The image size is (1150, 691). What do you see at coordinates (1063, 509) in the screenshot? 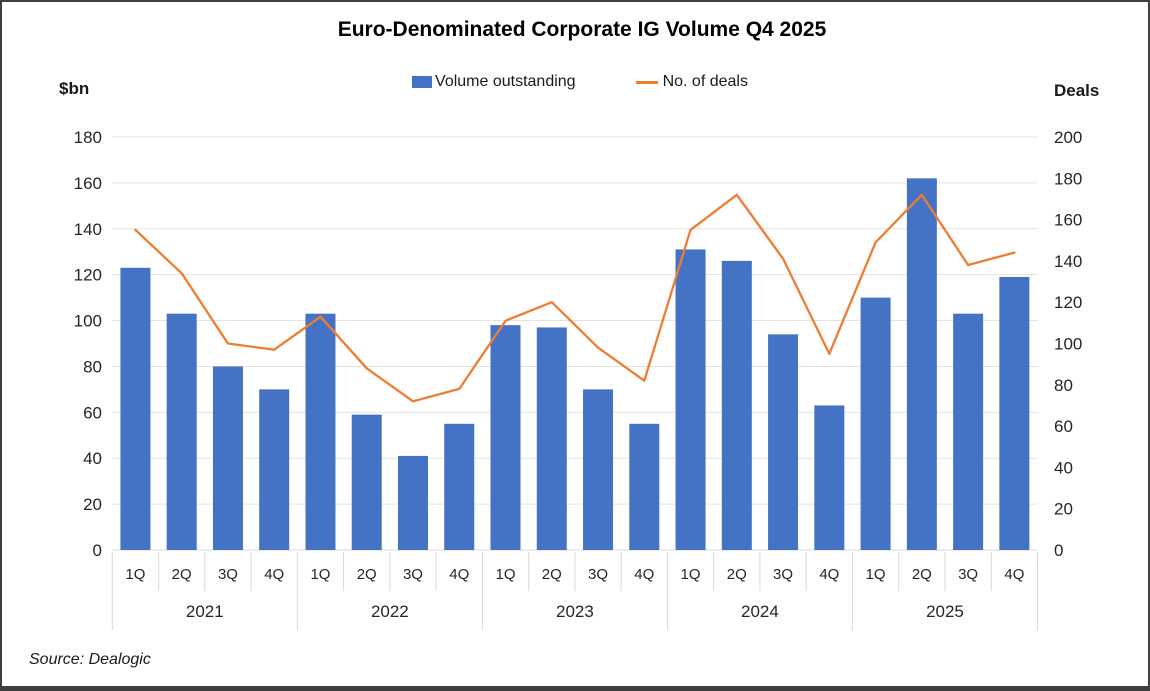
I see `right-axis-tick-20: 20` at bounding box center [1063, 509].